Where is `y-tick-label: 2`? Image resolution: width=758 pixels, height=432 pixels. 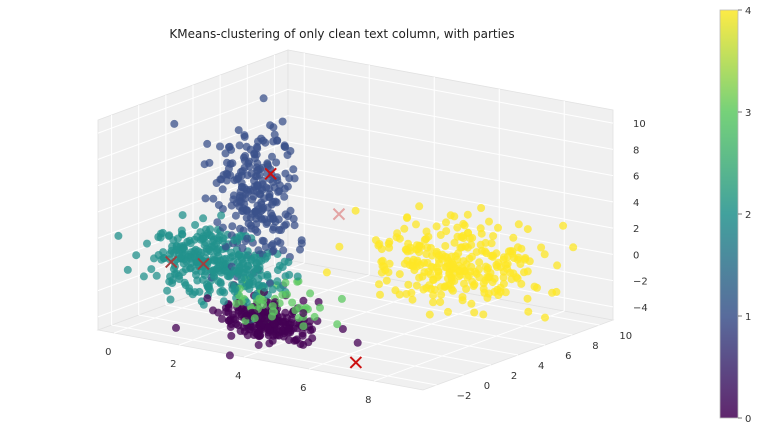
y-tick-label: 2 is located at coordinates (514, 376).